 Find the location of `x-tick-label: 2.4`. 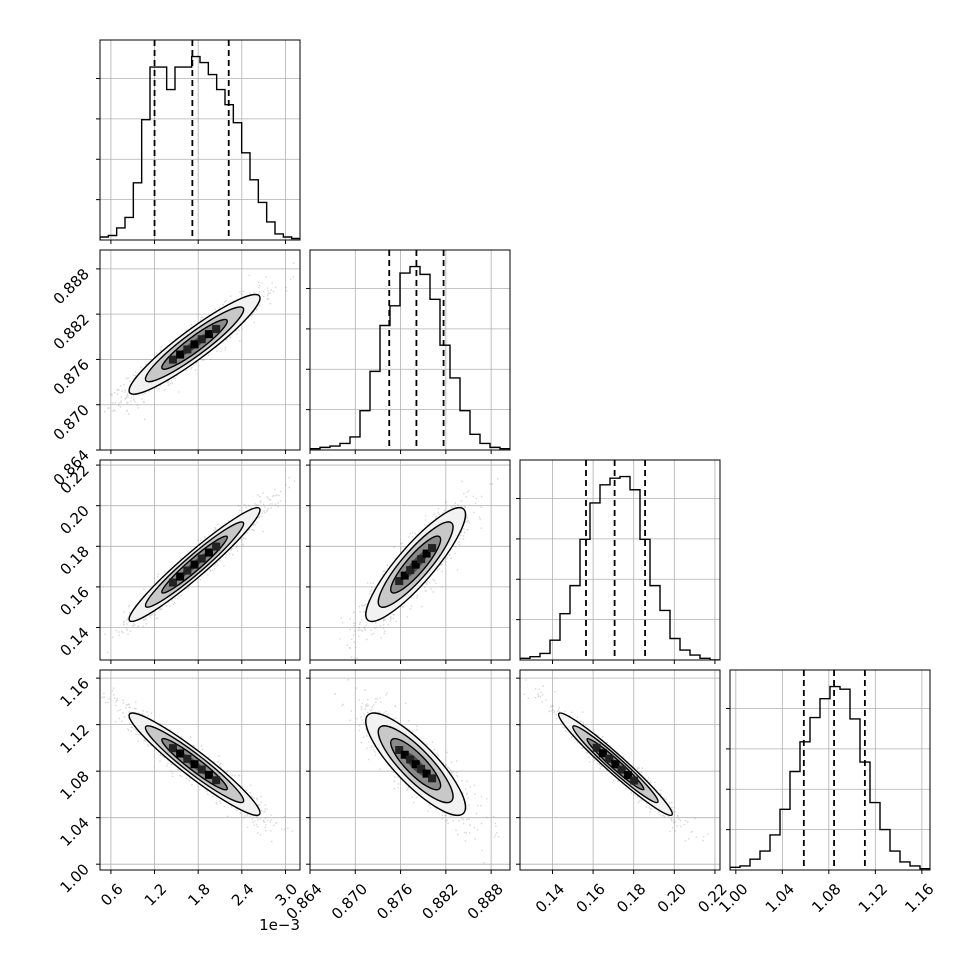

x-tick-label: 2.4 is located at coordinates (243, 895).